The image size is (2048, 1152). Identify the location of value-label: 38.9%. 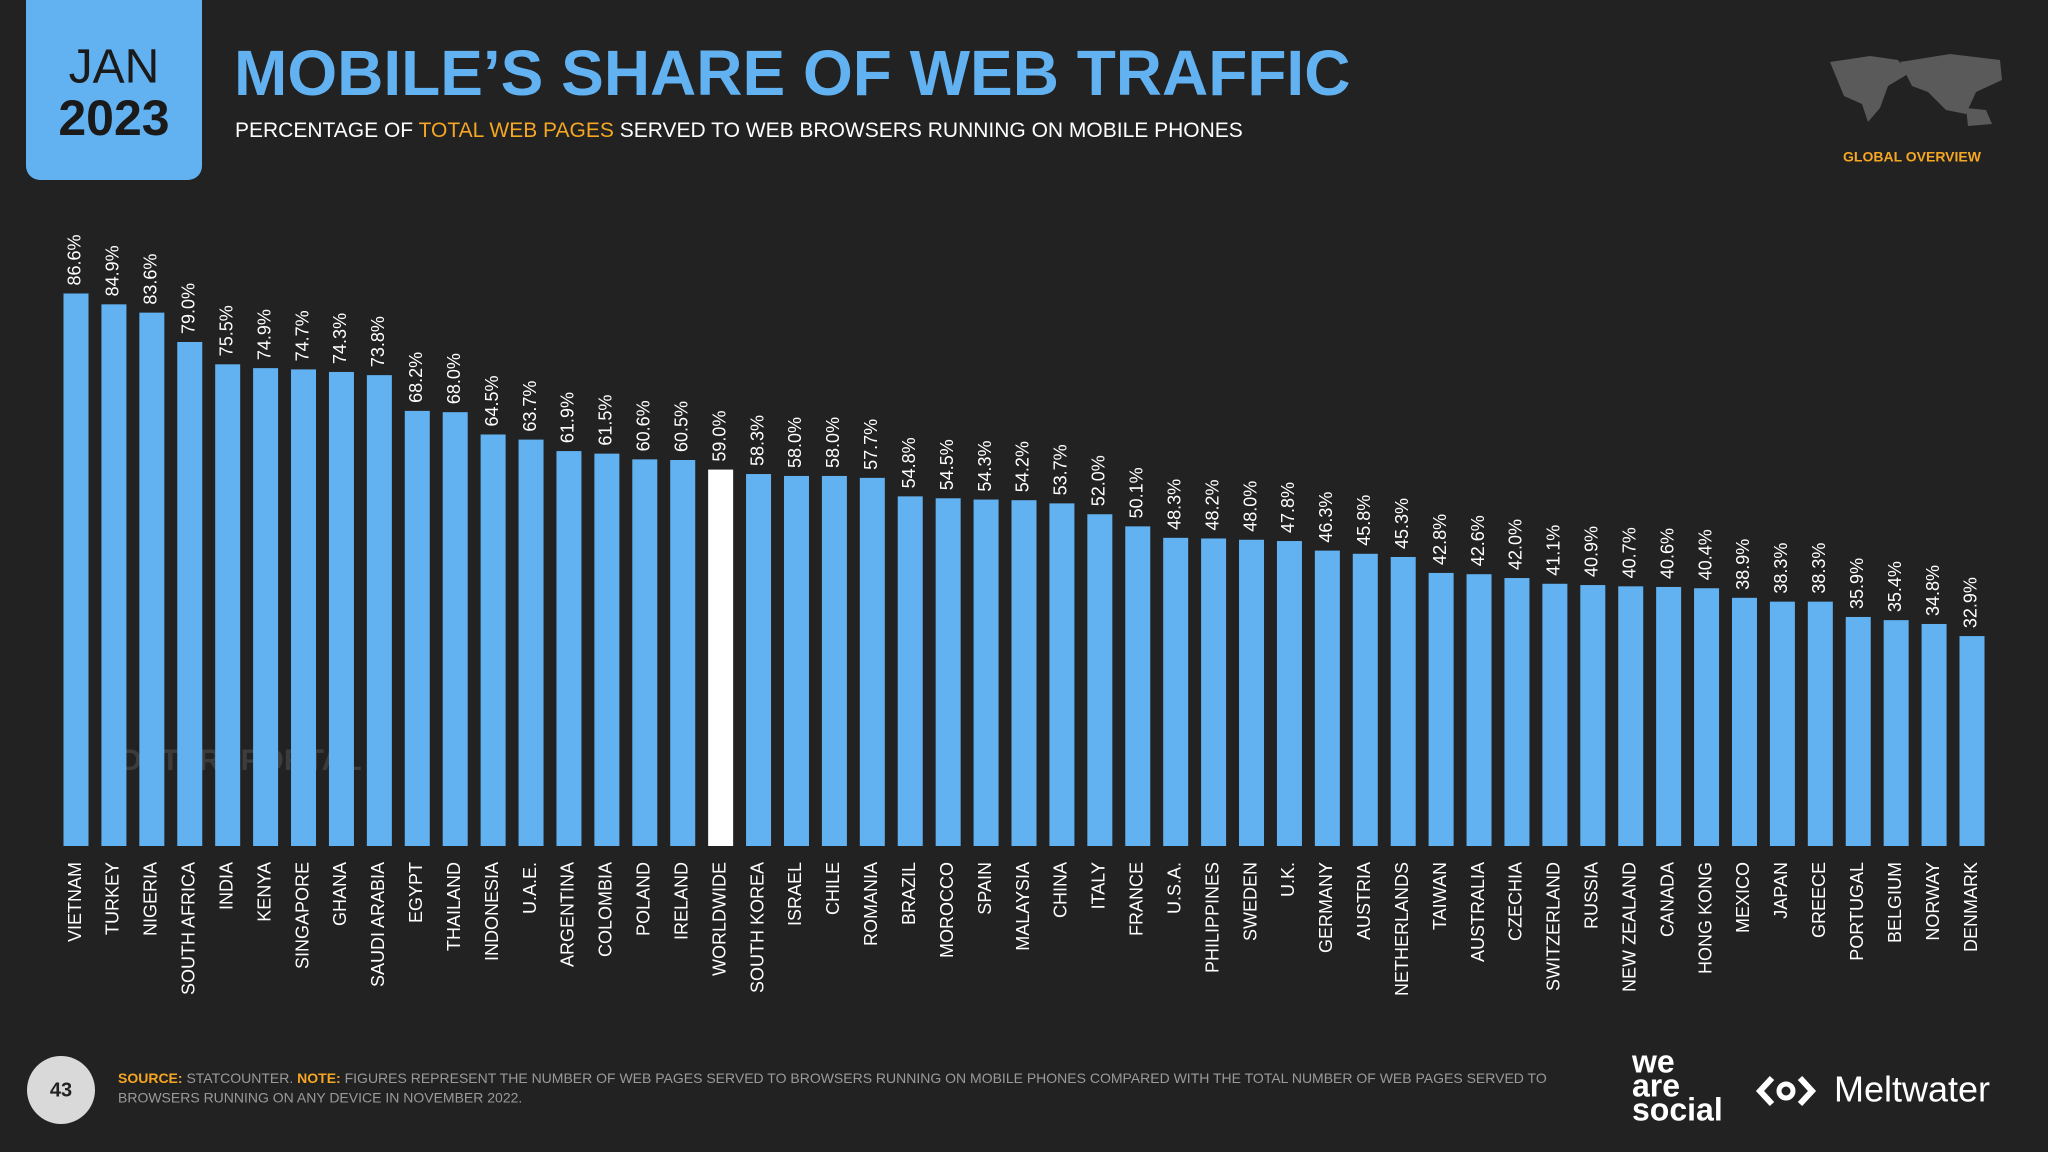
(1743, 564).